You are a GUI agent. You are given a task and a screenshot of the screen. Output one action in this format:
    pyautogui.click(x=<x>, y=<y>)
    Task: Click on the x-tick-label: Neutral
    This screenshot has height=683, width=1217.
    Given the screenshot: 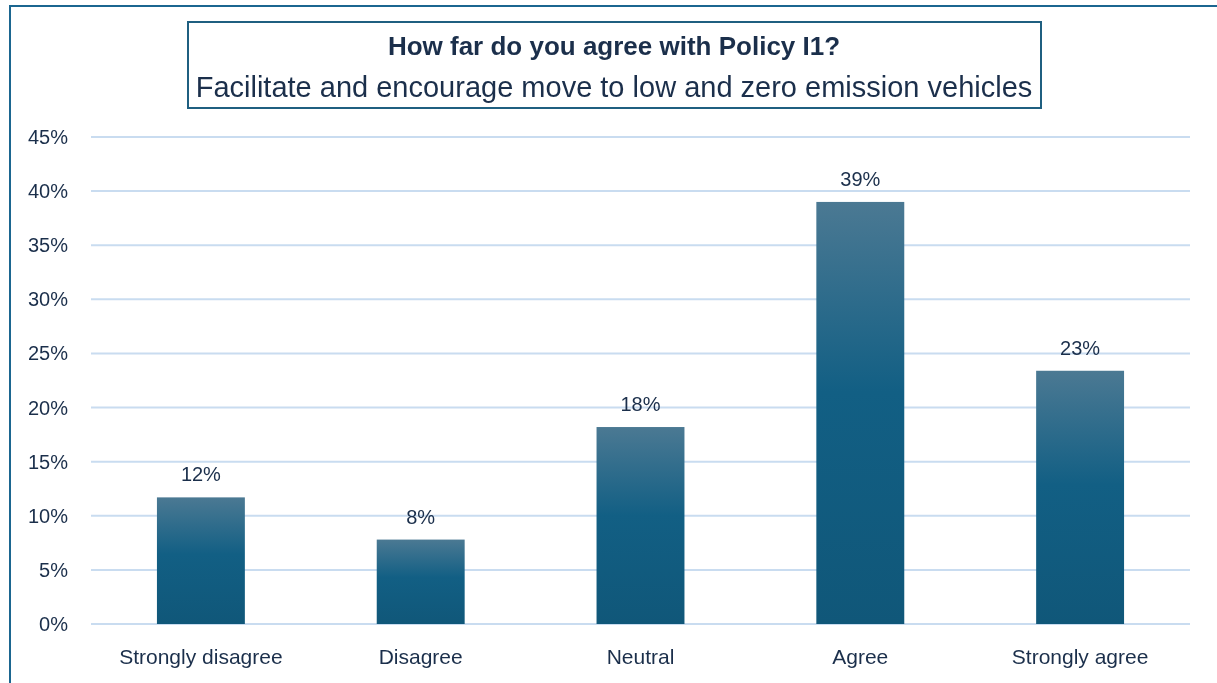 What is the action you would take?
    pyautogui.click(x=640, y=656)
    